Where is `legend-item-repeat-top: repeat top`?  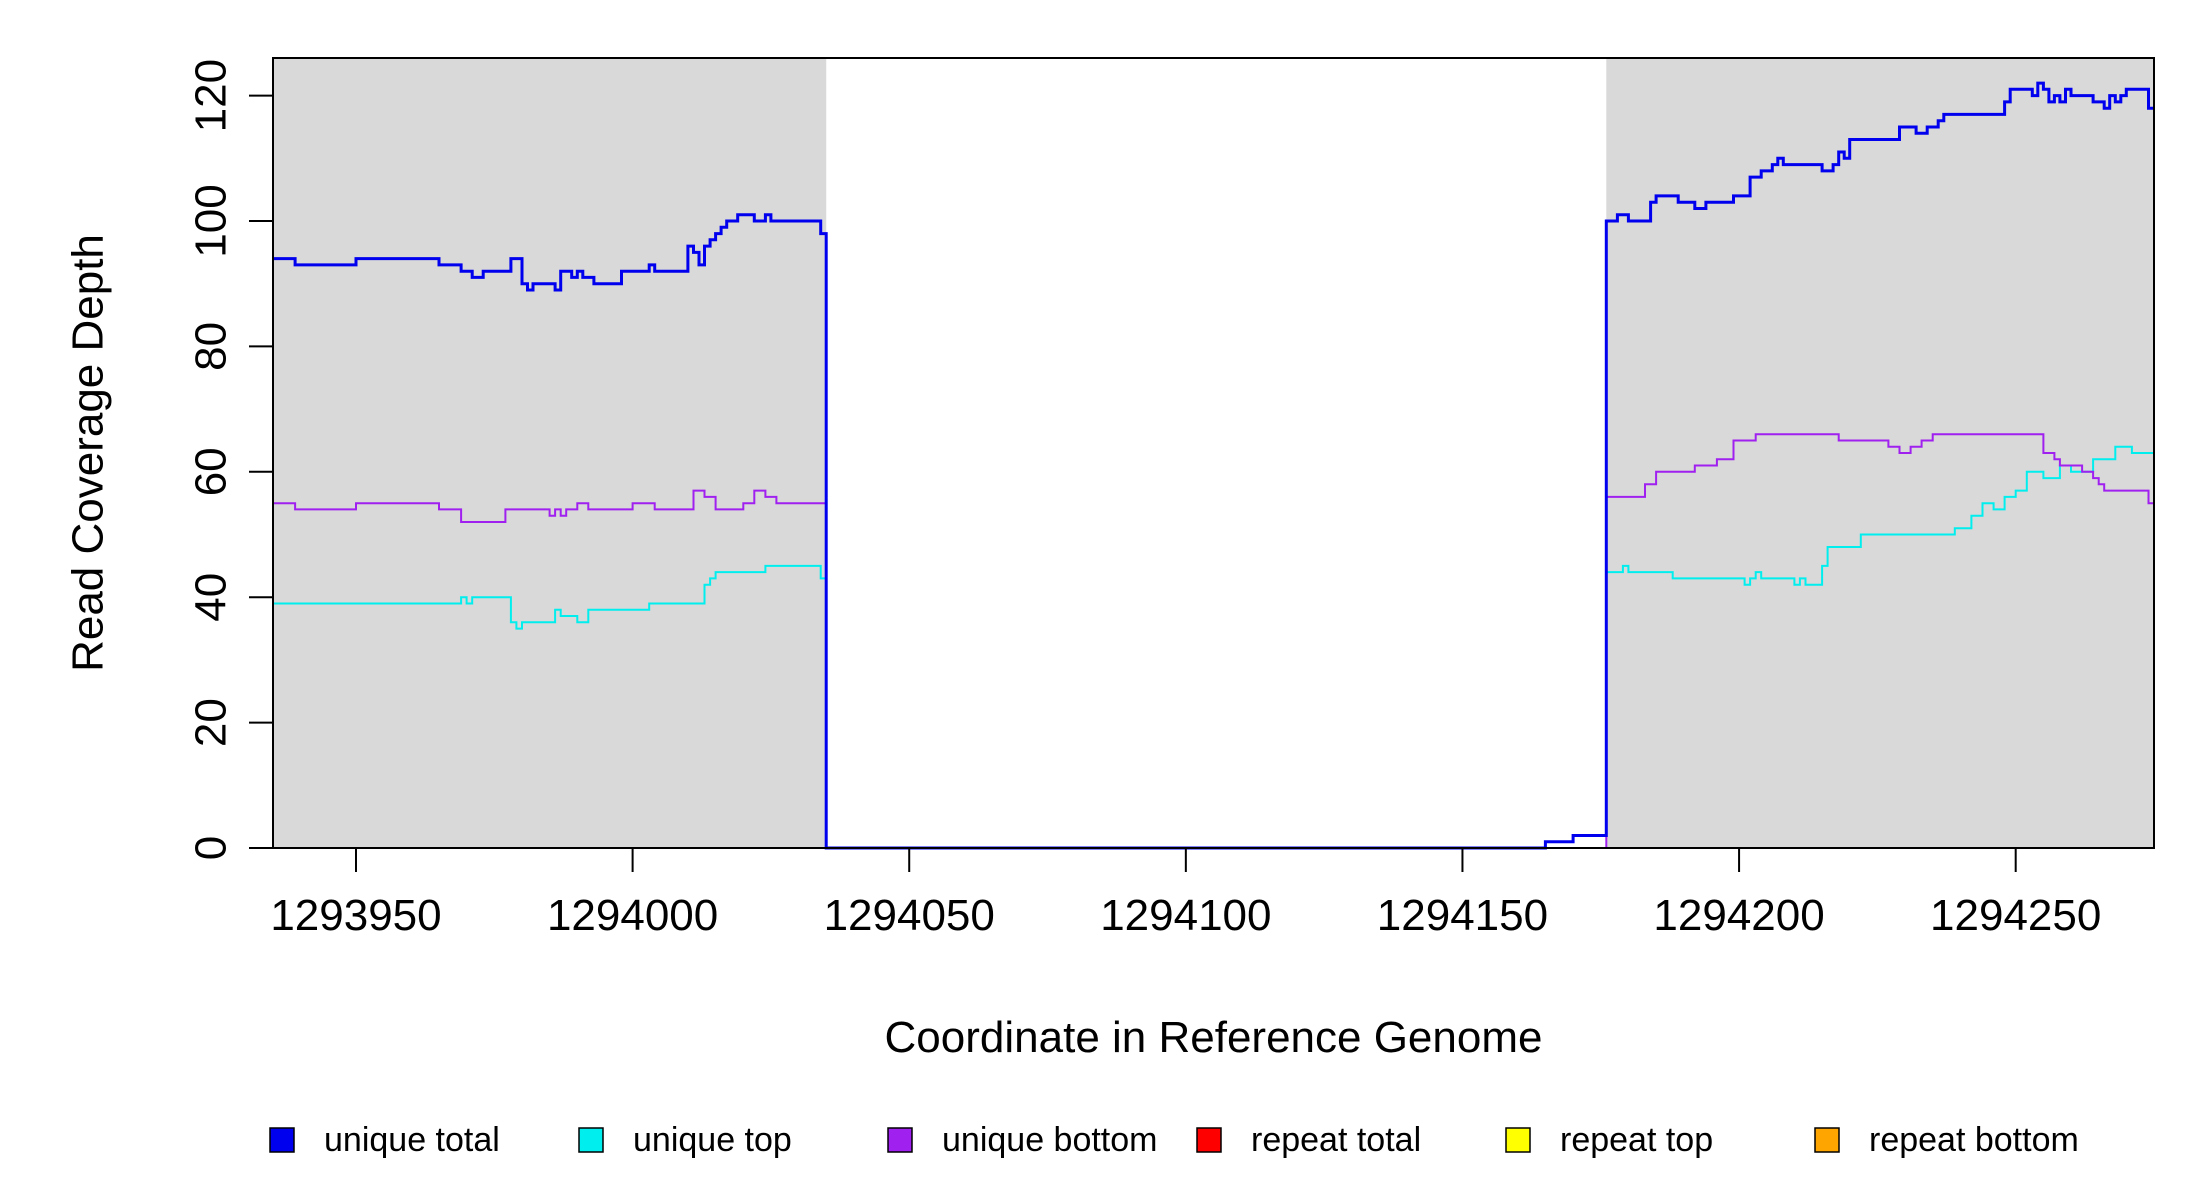
legend-item-repeat-top: repeat top is located at coordinates (1609, 1140).